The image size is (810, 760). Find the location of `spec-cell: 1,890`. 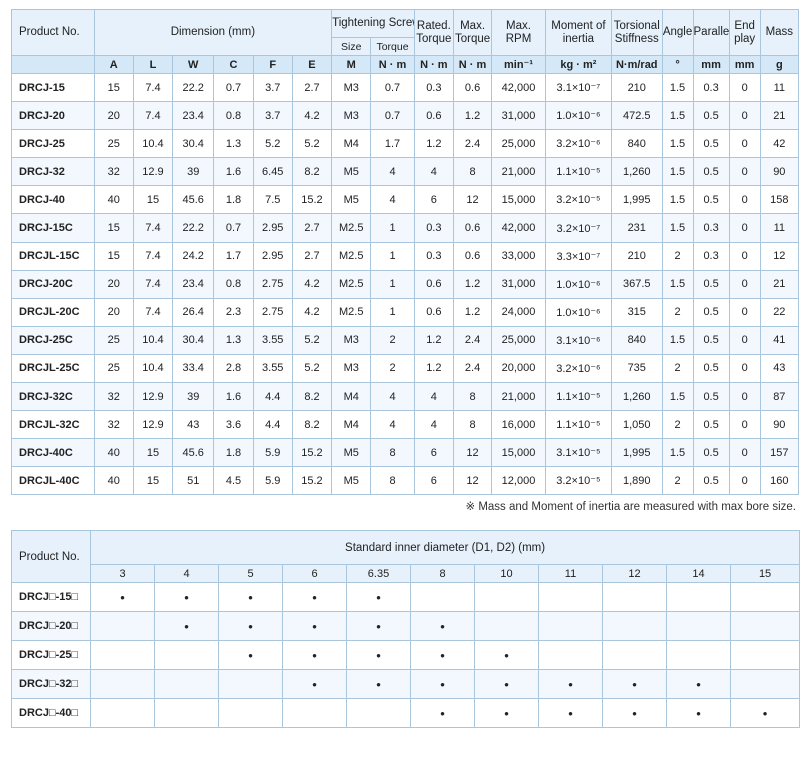

spec-cell: 1,890 is located at coordinates (636, 481).